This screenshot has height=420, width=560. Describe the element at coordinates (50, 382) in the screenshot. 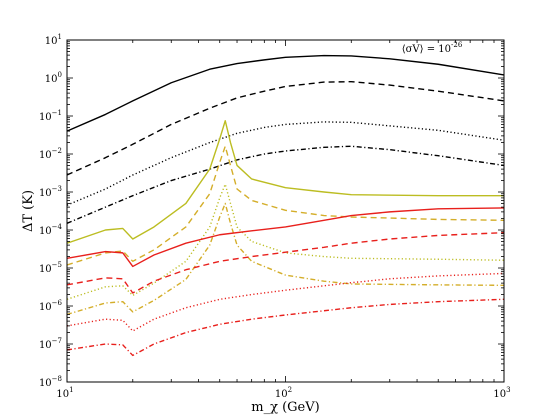

I see `y-tick-label: 10⁻⁸` at that location.